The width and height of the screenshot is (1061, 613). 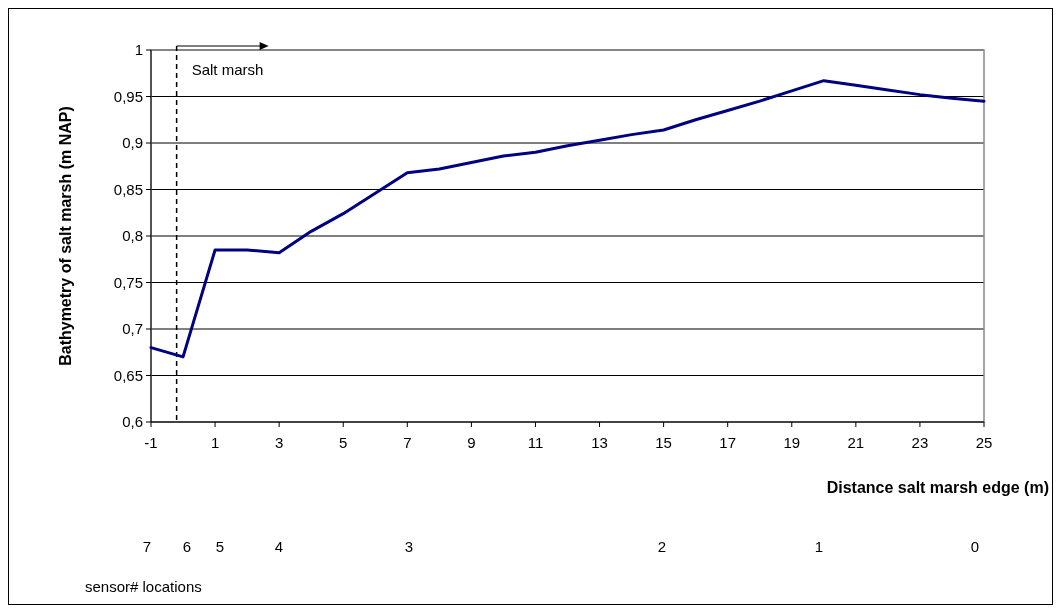 What do you see at coordinates (663, 442) in the screenshot?
I see `x-tick-label: 15` at bounding box center [663, 442].